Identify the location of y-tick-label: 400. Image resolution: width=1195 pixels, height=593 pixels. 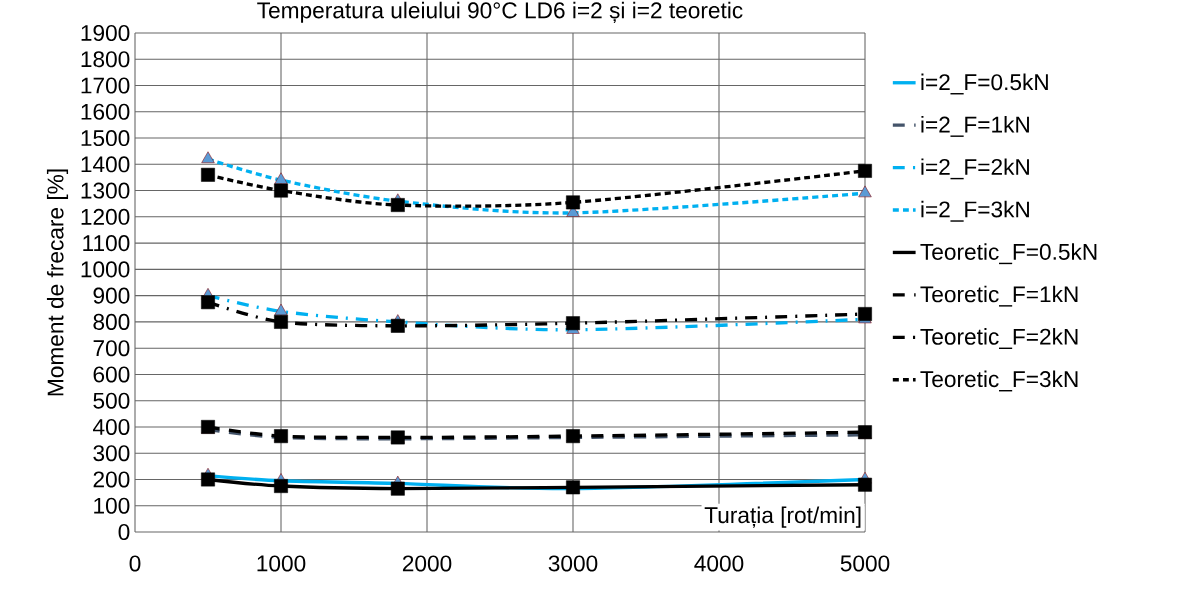
(111, 426).